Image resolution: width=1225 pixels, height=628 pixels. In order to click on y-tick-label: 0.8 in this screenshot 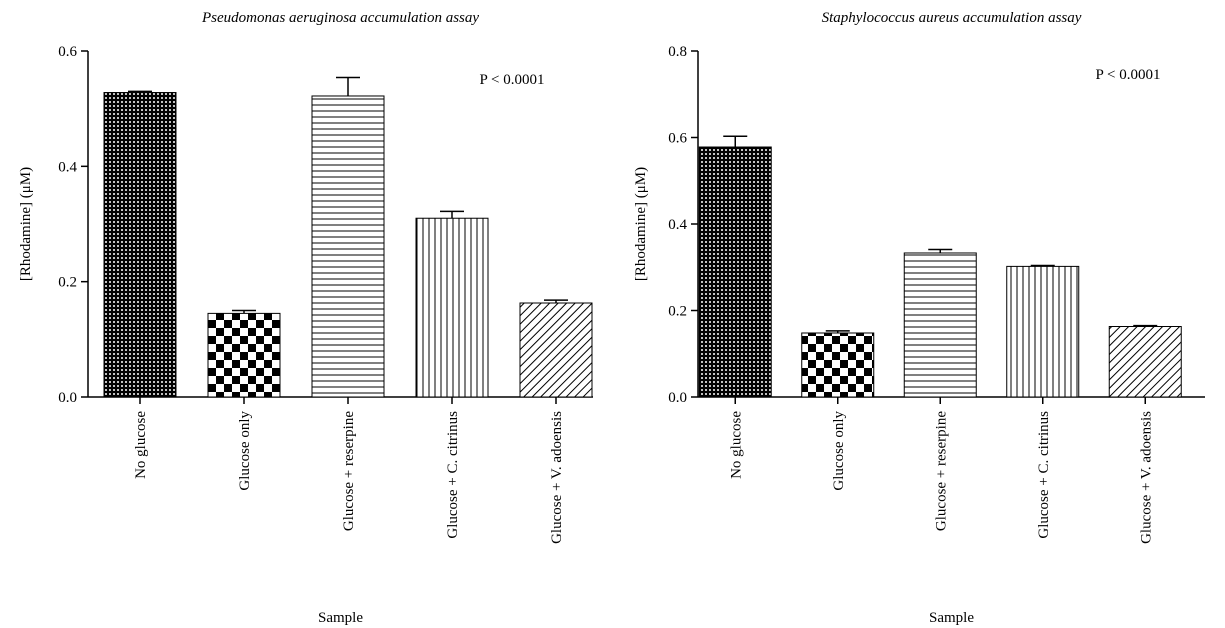, I will do `click(677, 52)`.